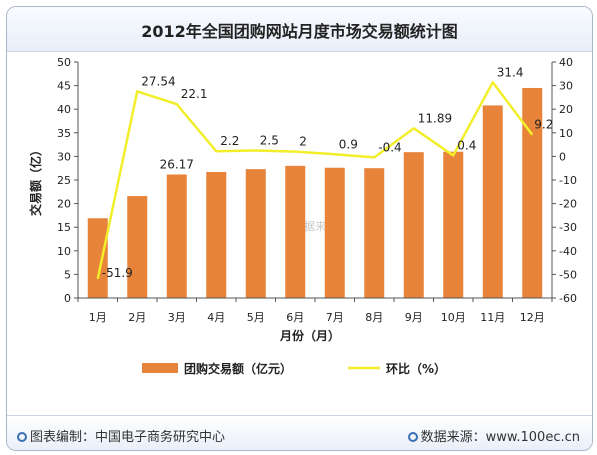 This screenshot has height=455, width=597. Describe the element at coordinates (299, 432) in the screenshot. I see `footer: 图表编制：中国电子商务研究中心 数据来源：www.100ec.cn` at that location.